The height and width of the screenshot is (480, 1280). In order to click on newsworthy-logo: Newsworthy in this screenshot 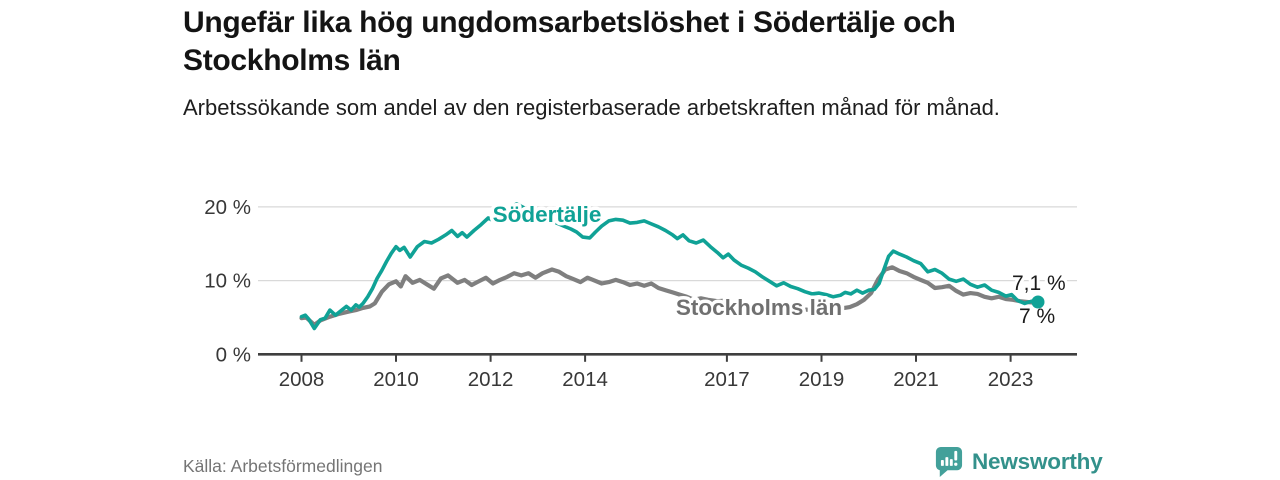, I will do `click(1018, 461)`.